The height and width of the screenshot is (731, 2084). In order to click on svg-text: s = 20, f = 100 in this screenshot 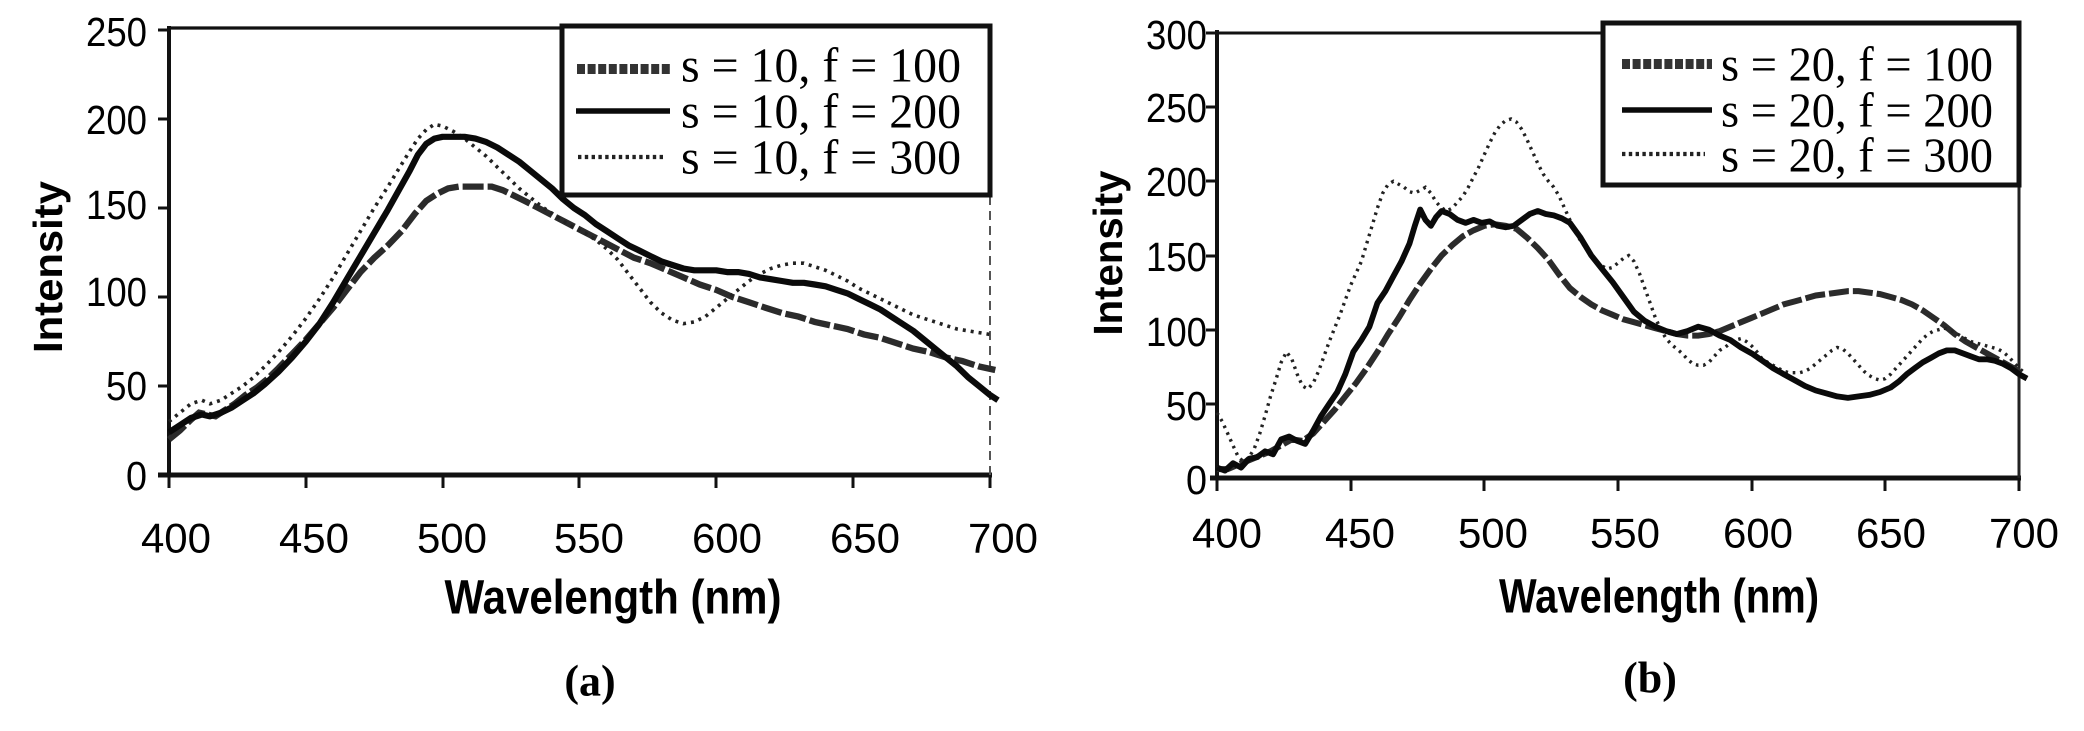, I will do `click(1857, 64)`.